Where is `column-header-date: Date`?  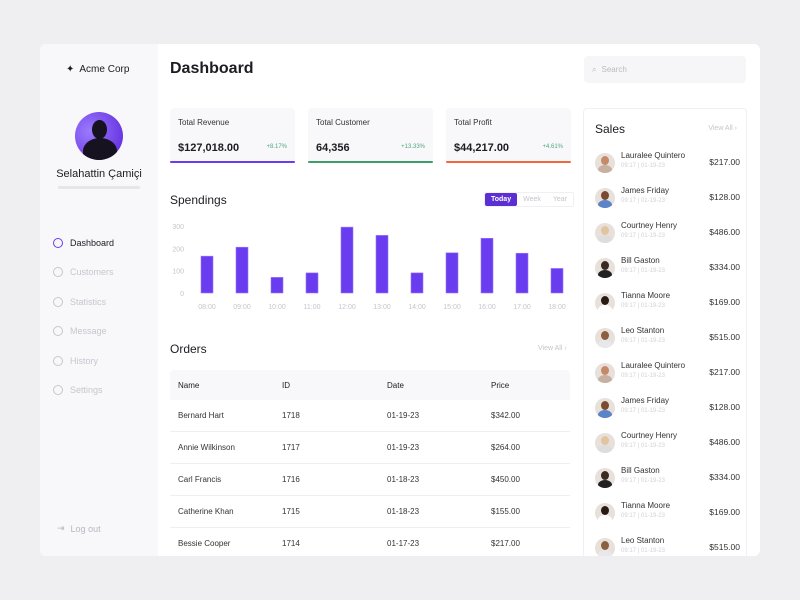 column-header-date: Date is located at coordinates (395, 385).